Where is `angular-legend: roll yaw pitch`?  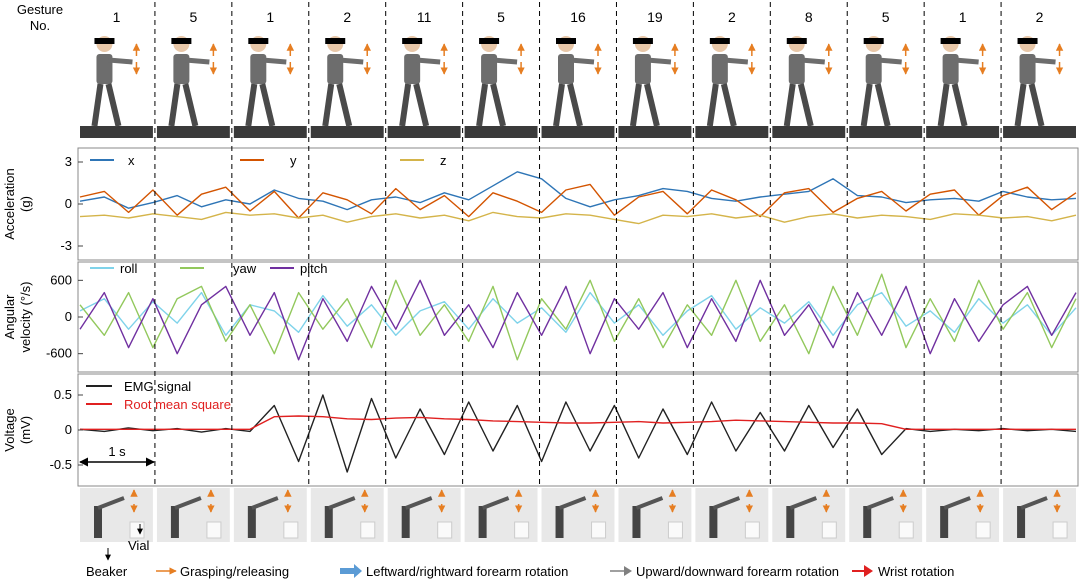 angular-legend: roll yaw pitch is located at coordinates (208, 268).